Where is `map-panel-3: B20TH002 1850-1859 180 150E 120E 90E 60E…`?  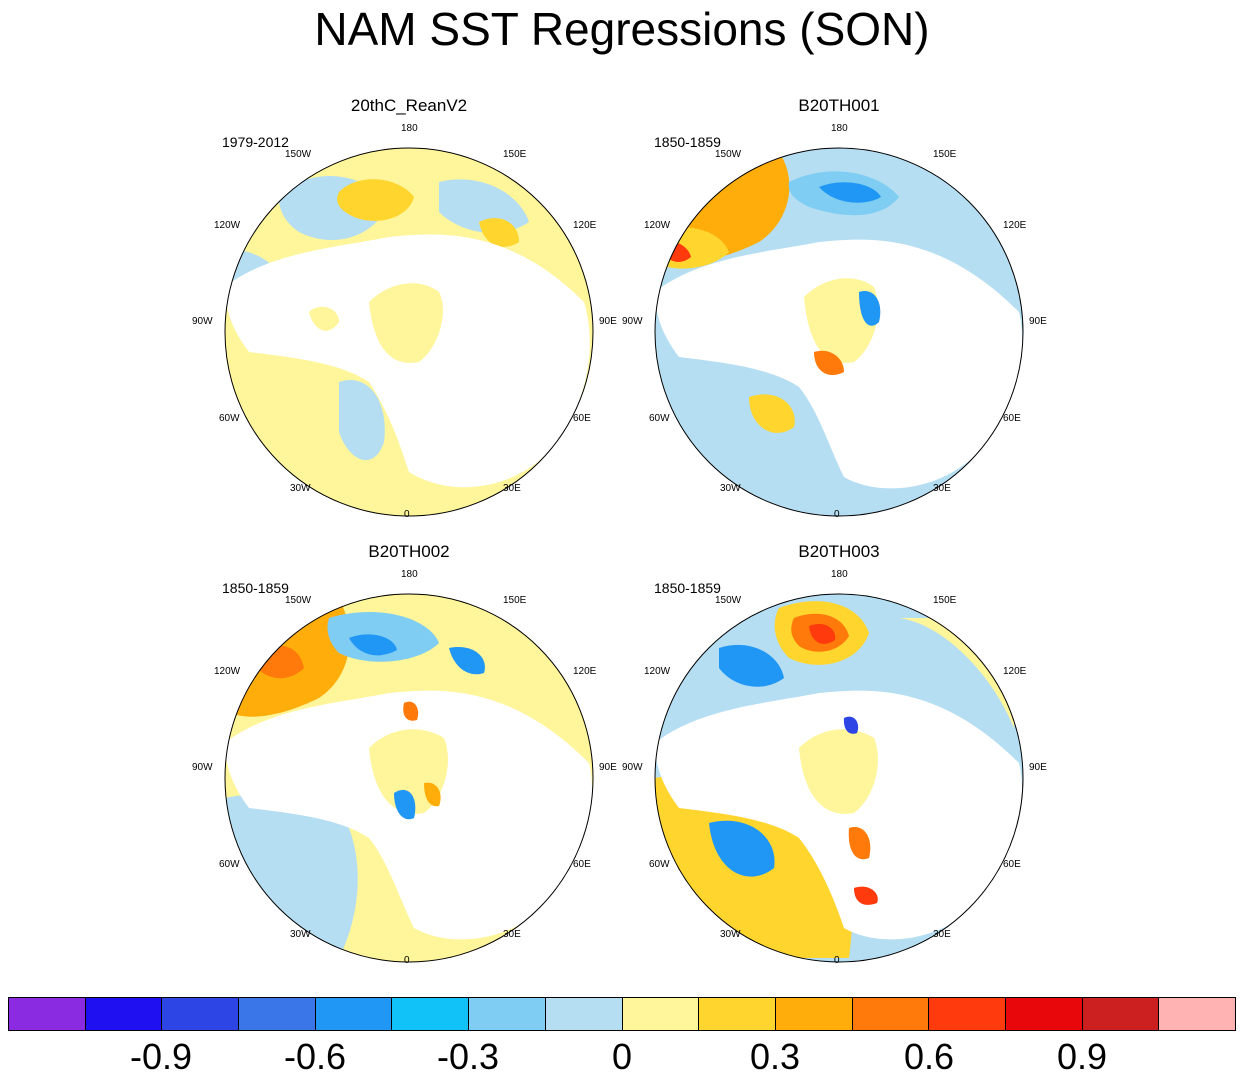 map-panel-3: B20TH002 1850-1859 180 150E 120E 90E 60E… is located at coordinates (409, 770).